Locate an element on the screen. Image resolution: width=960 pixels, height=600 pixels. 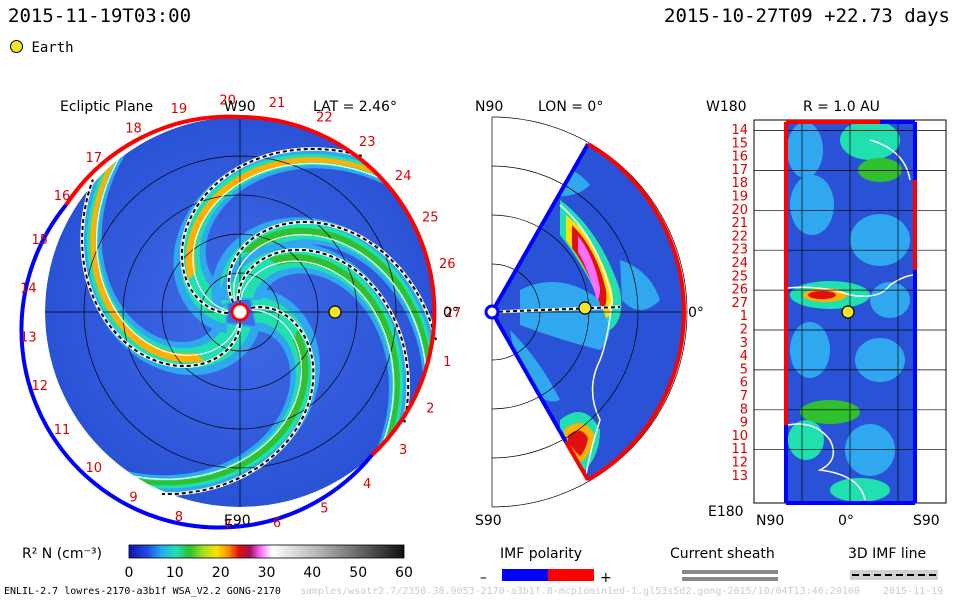
negative-polarity-swatch is located at coordinates (525, 575).